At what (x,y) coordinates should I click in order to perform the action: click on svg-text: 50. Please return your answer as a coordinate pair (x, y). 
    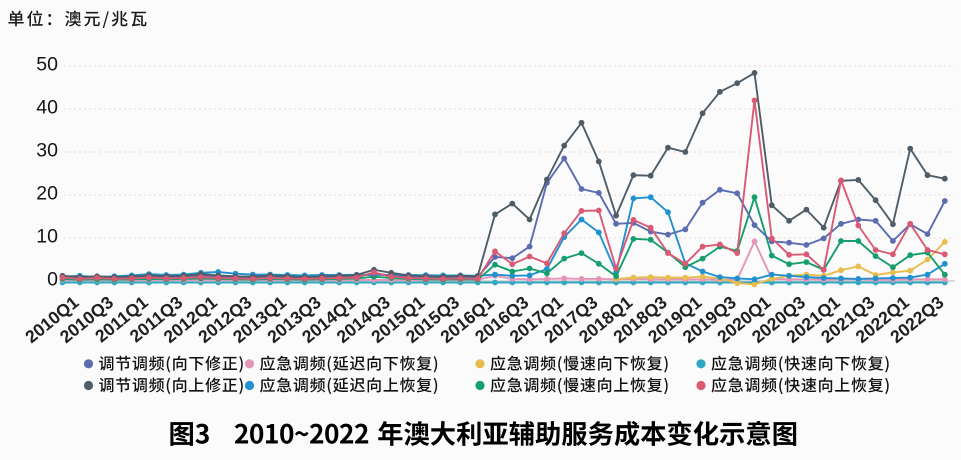
    Looking at the image, I should click on (47, 65).